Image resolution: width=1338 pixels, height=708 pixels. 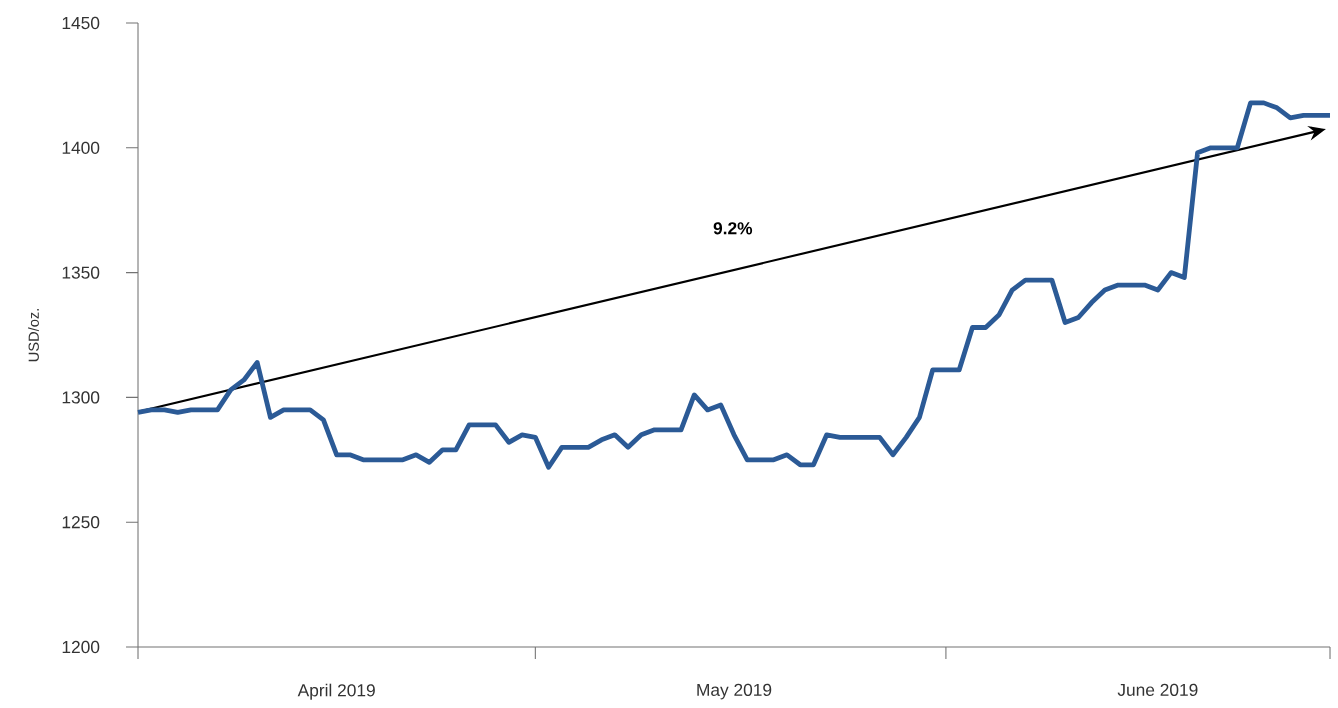 I want to click on x-tick-label: June 2019, so click(x=1157, y=689).